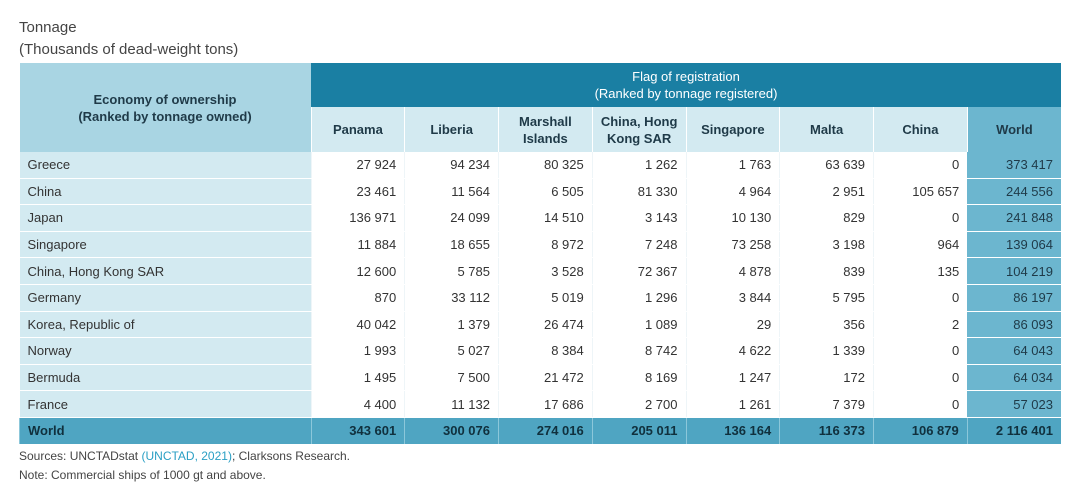 The image size is (1084, 498). Describe the element at coordinates (451, 165) in the screenshot. I see `cell: 94 234` at that location.